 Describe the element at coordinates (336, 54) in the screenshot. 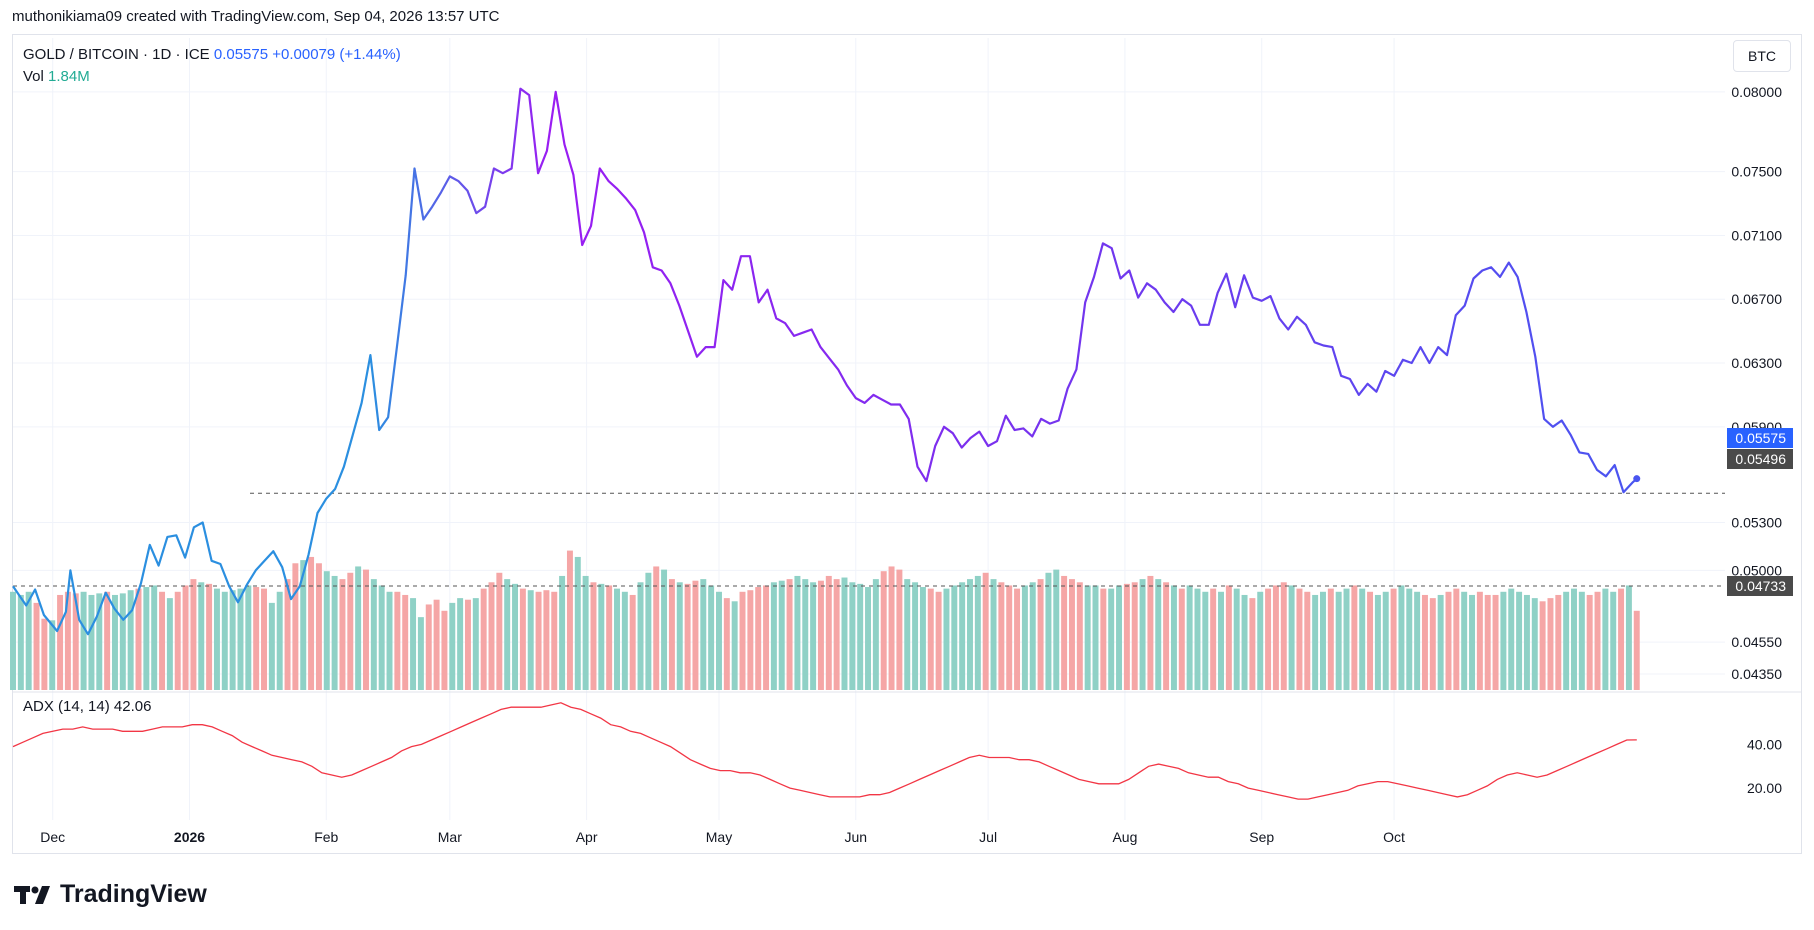

I see `price-change: +0.00079 (+1.44%)` at that location.